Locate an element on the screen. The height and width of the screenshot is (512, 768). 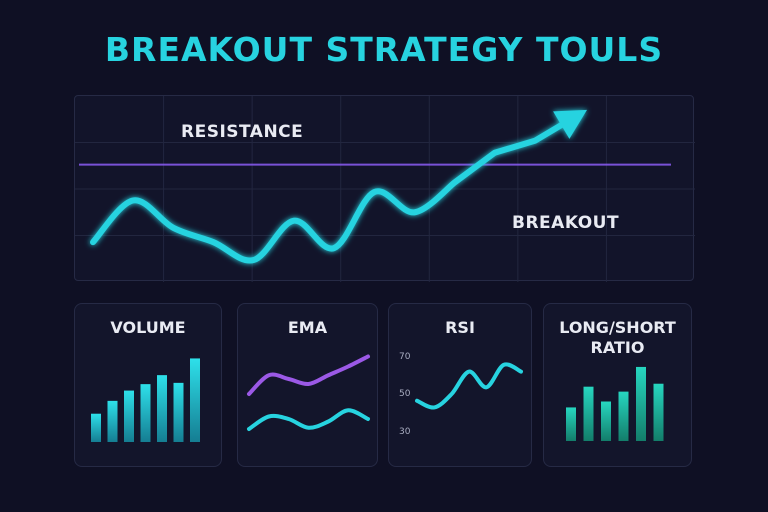
rsi-tick-30: 30 is located at coordinates (405, 432).